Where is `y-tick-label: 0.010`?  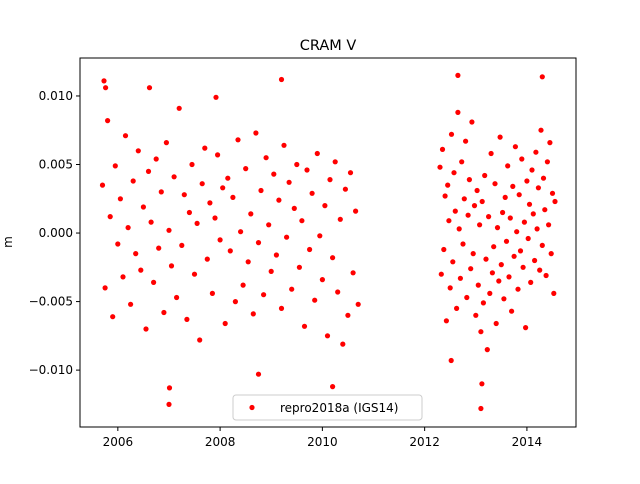 y-tick-label: 0.010 is located at coordinates (56, 96).